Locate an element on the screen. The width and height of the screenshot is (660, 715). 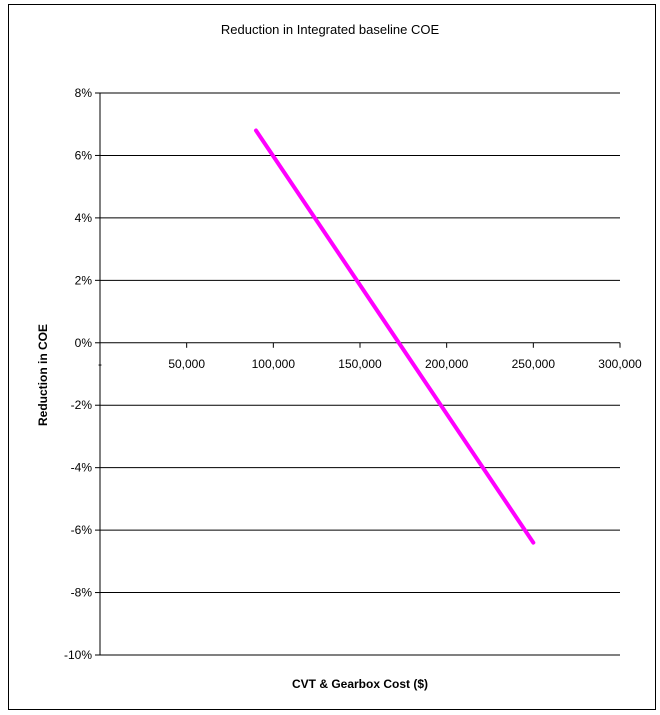
y-tick-label: -4% is located at coordinates (82, 468).